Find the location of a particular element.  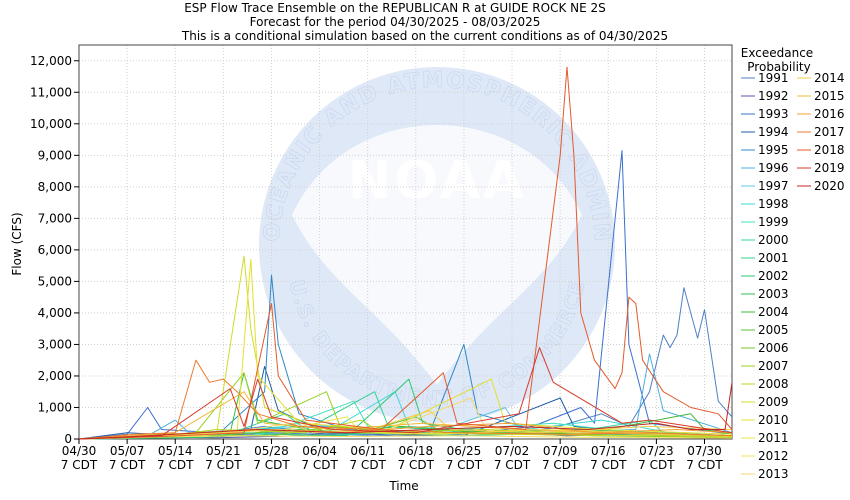

legend-item-1995: 1995 is located at coordinates (773, 150).